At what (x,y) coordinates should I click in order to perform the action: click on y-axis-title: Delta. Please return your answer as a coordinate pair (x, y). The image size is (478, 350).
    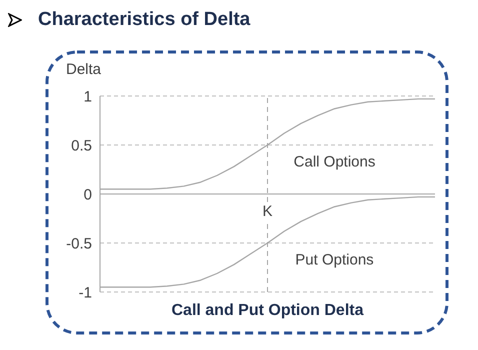
    Looking at the image, I should click on (84, 69).